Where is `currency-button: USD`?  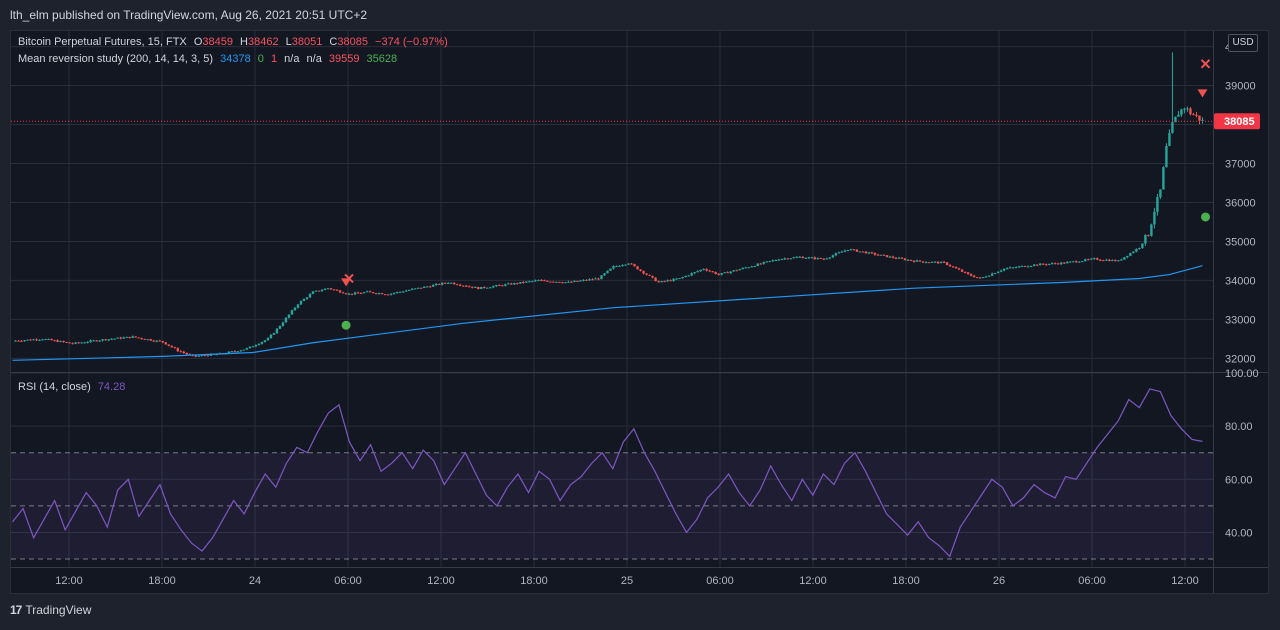
currency-button: USD is located at coordinates (1243, 43).